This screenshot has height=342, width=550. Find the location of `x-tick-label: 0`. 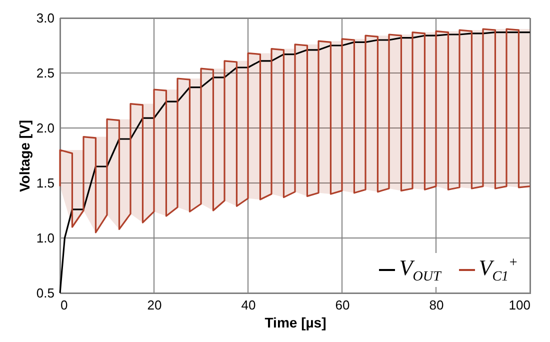

x-tick-label: 0 is located at coordinates (64, 305).